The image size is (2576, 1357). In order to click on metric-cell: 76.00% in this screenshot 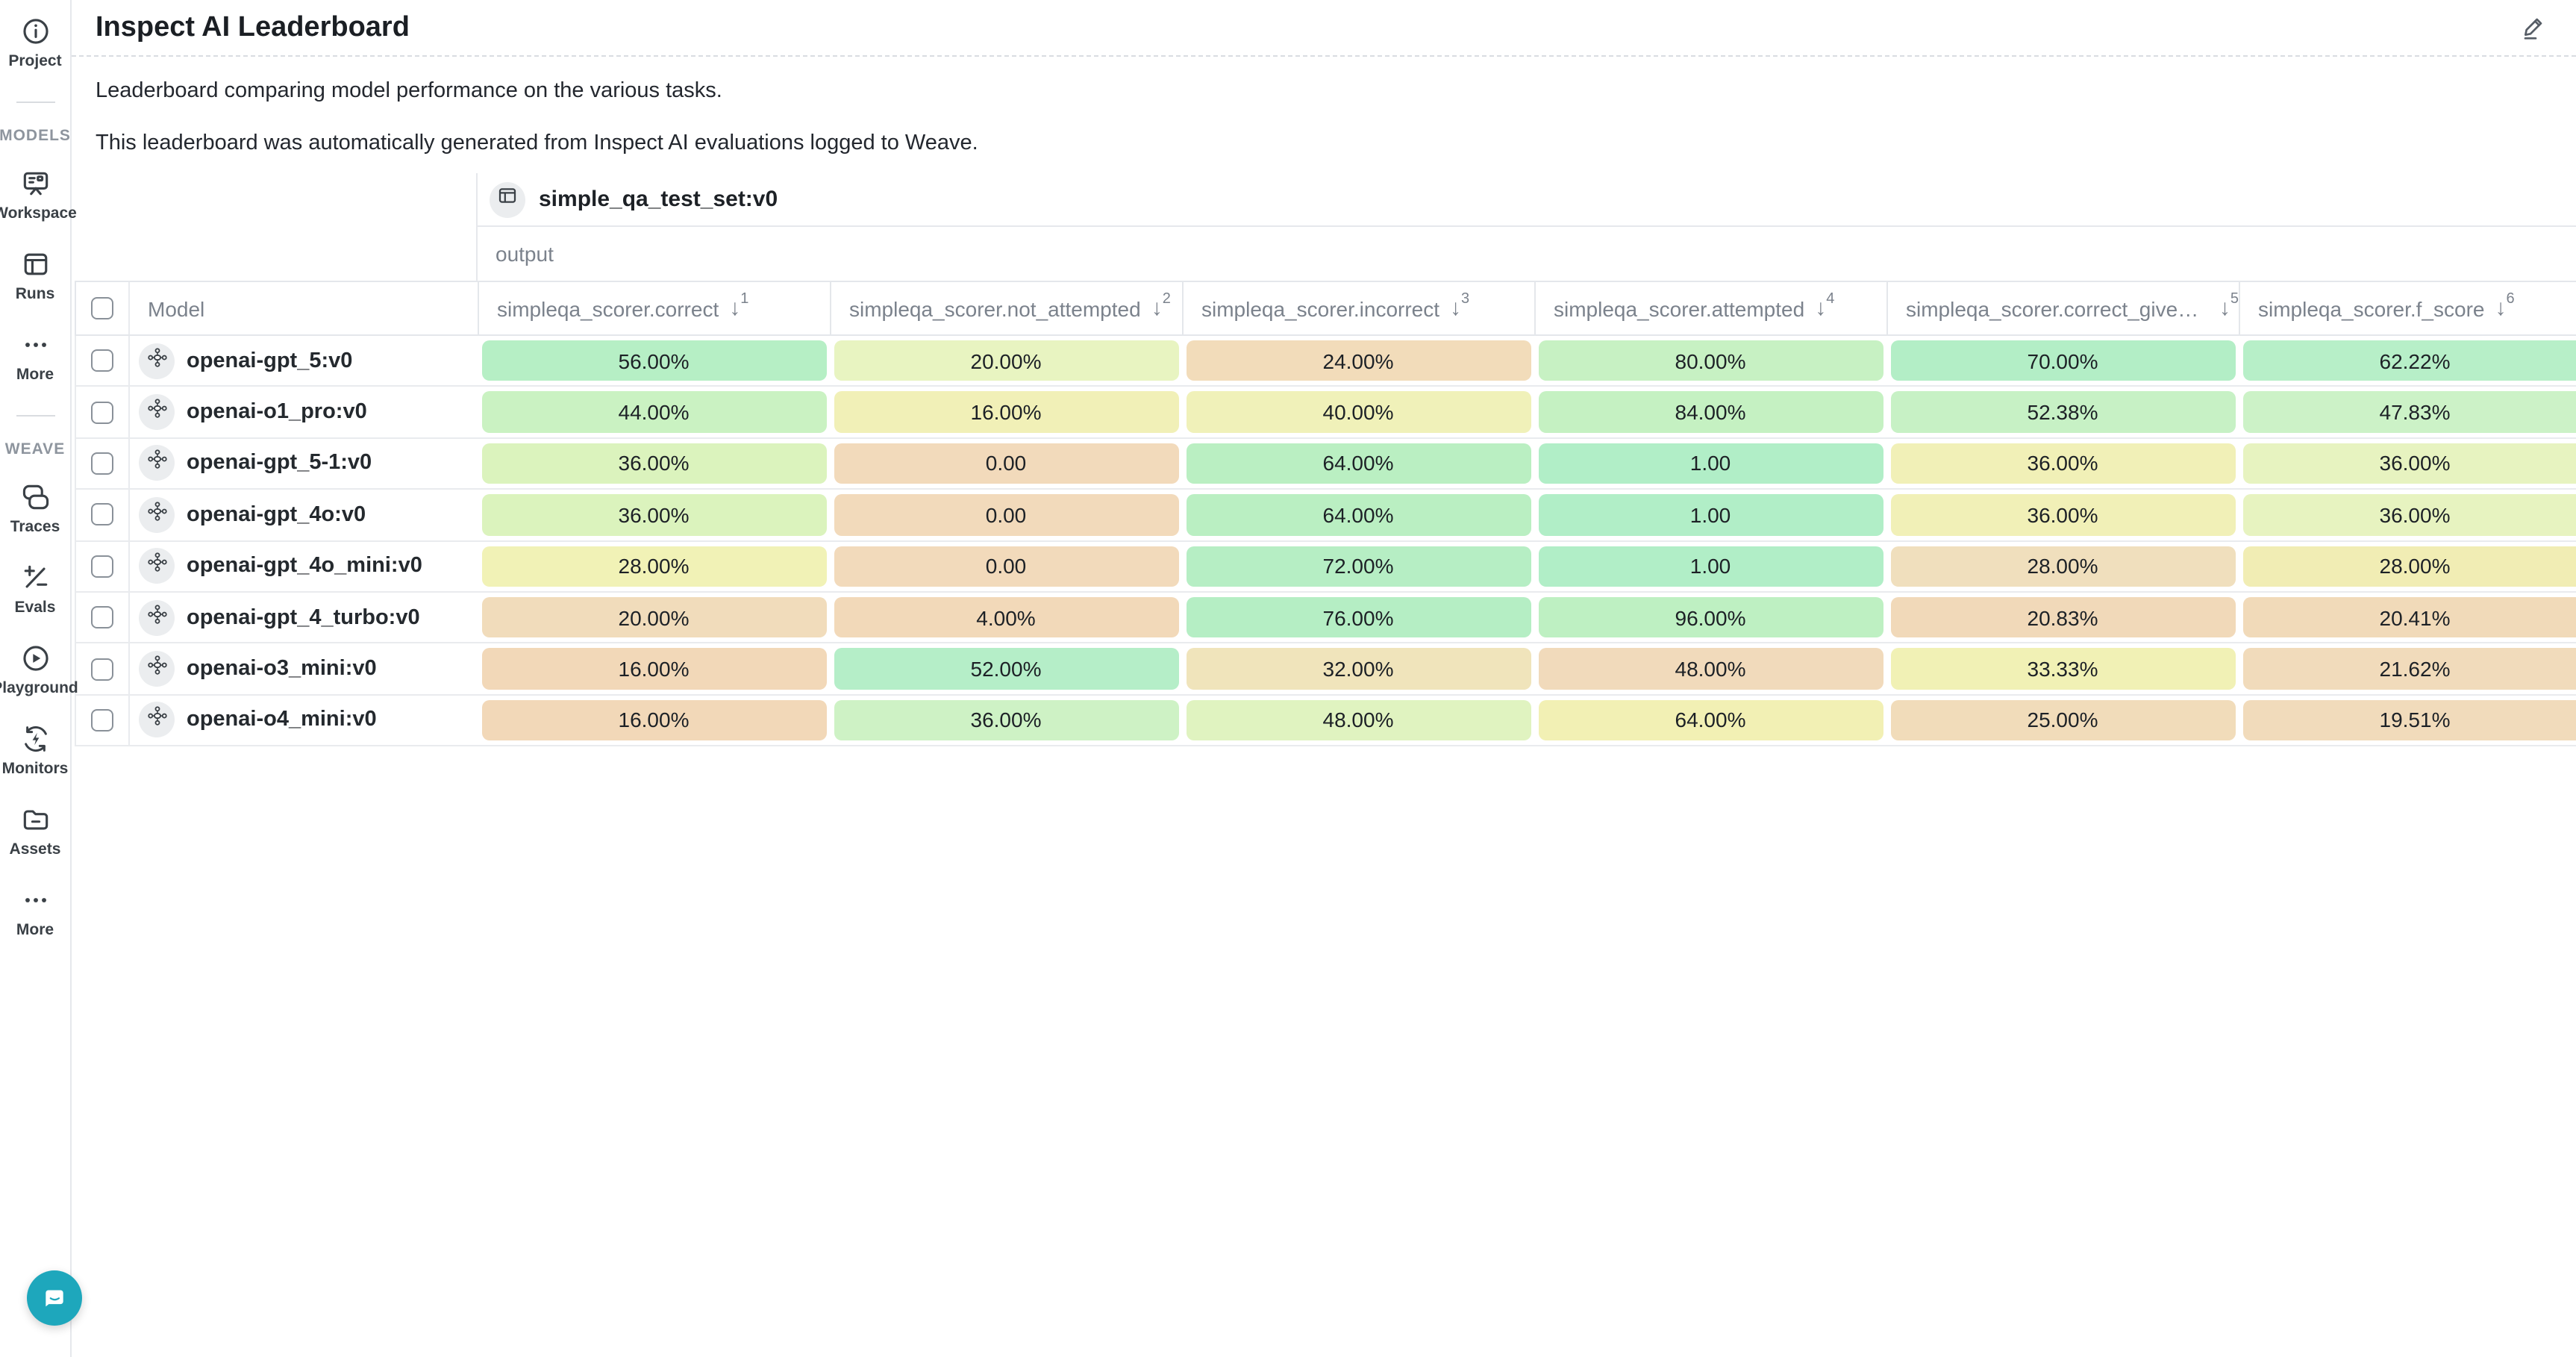, I will do `click(1358, 618)`.